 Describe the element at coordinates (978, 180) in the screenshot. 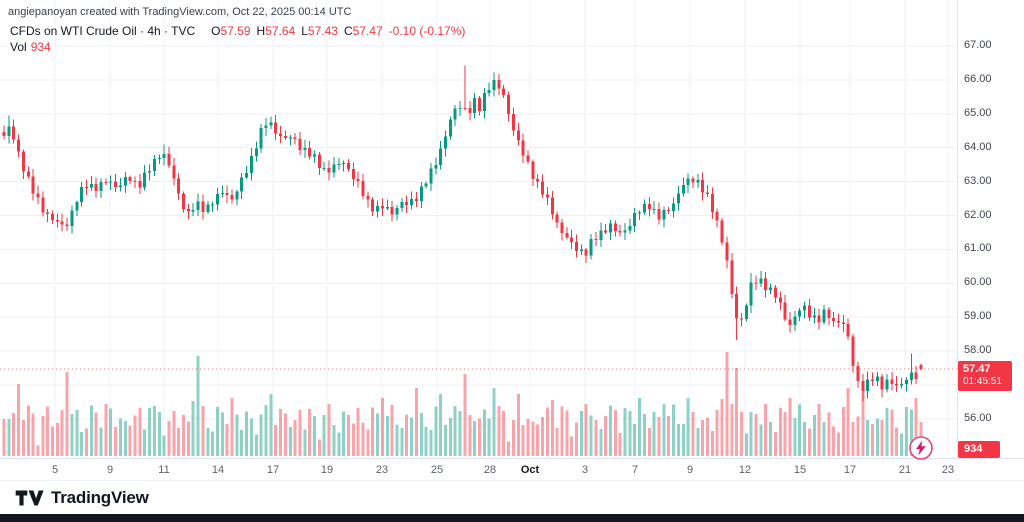

I see `price-axis-label: 63.00` at that location.